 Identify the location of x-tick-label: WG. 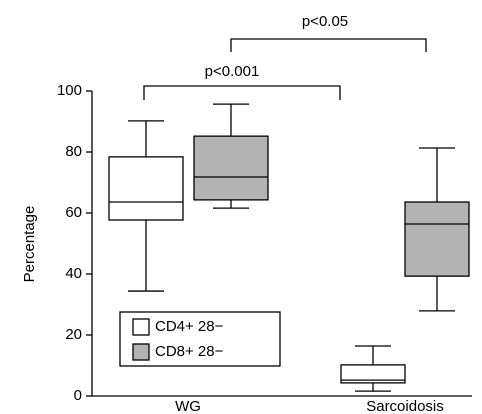
(188, 406).